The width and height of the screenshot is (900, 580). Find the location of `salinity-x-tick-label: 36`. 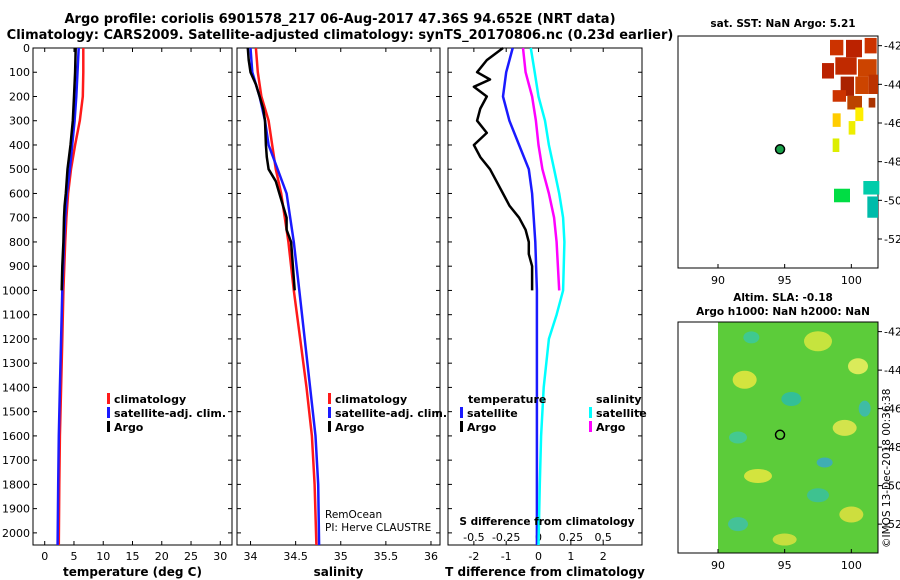

salinity-x-tick-label: 36 is located at coordinates (431, 556).